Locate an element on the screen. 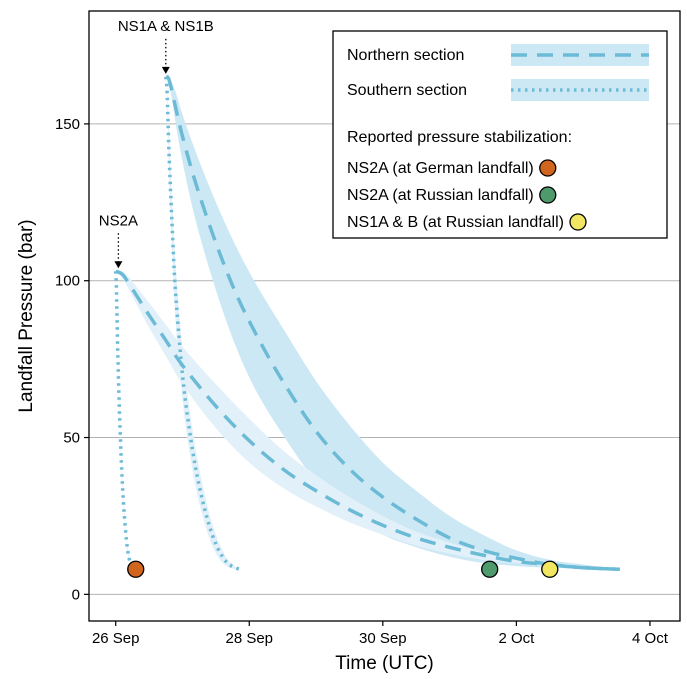 This screenshot has width=687, height=679. legend-marker-label: NS2A (at Russian landfall) is located at coordinates (440, 195).